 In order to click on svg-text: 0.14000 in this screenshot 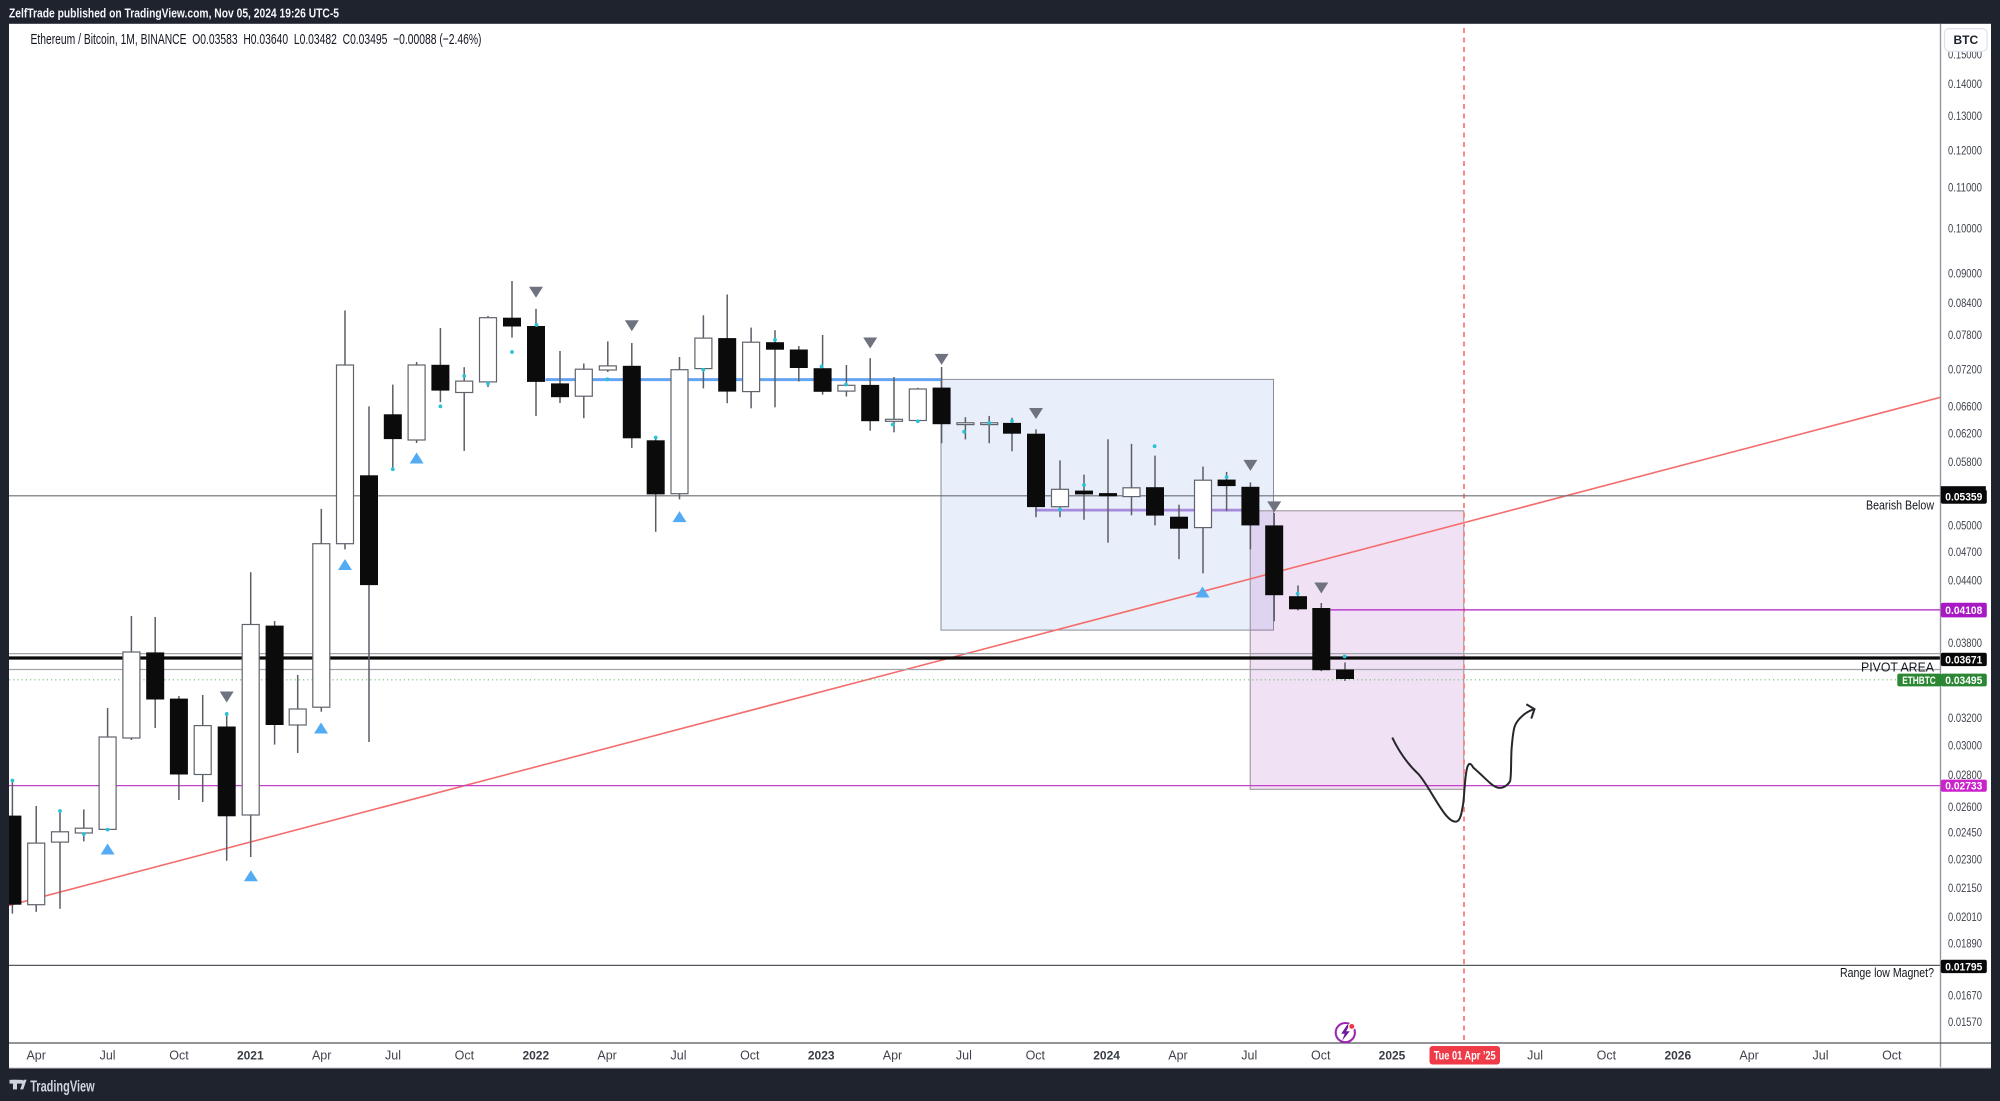, I will do `click(1965, 84)`.